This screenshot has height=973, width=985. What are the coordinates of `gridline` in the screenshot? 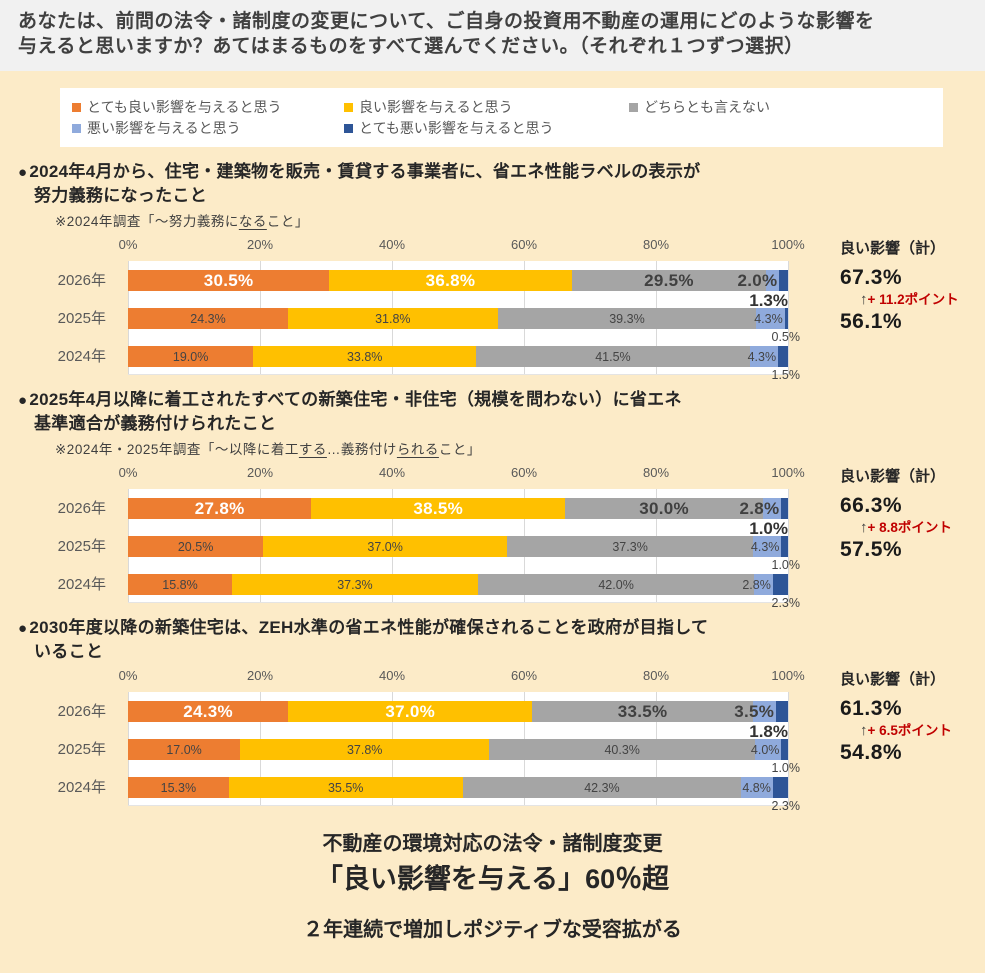 It's located at (788, 317).